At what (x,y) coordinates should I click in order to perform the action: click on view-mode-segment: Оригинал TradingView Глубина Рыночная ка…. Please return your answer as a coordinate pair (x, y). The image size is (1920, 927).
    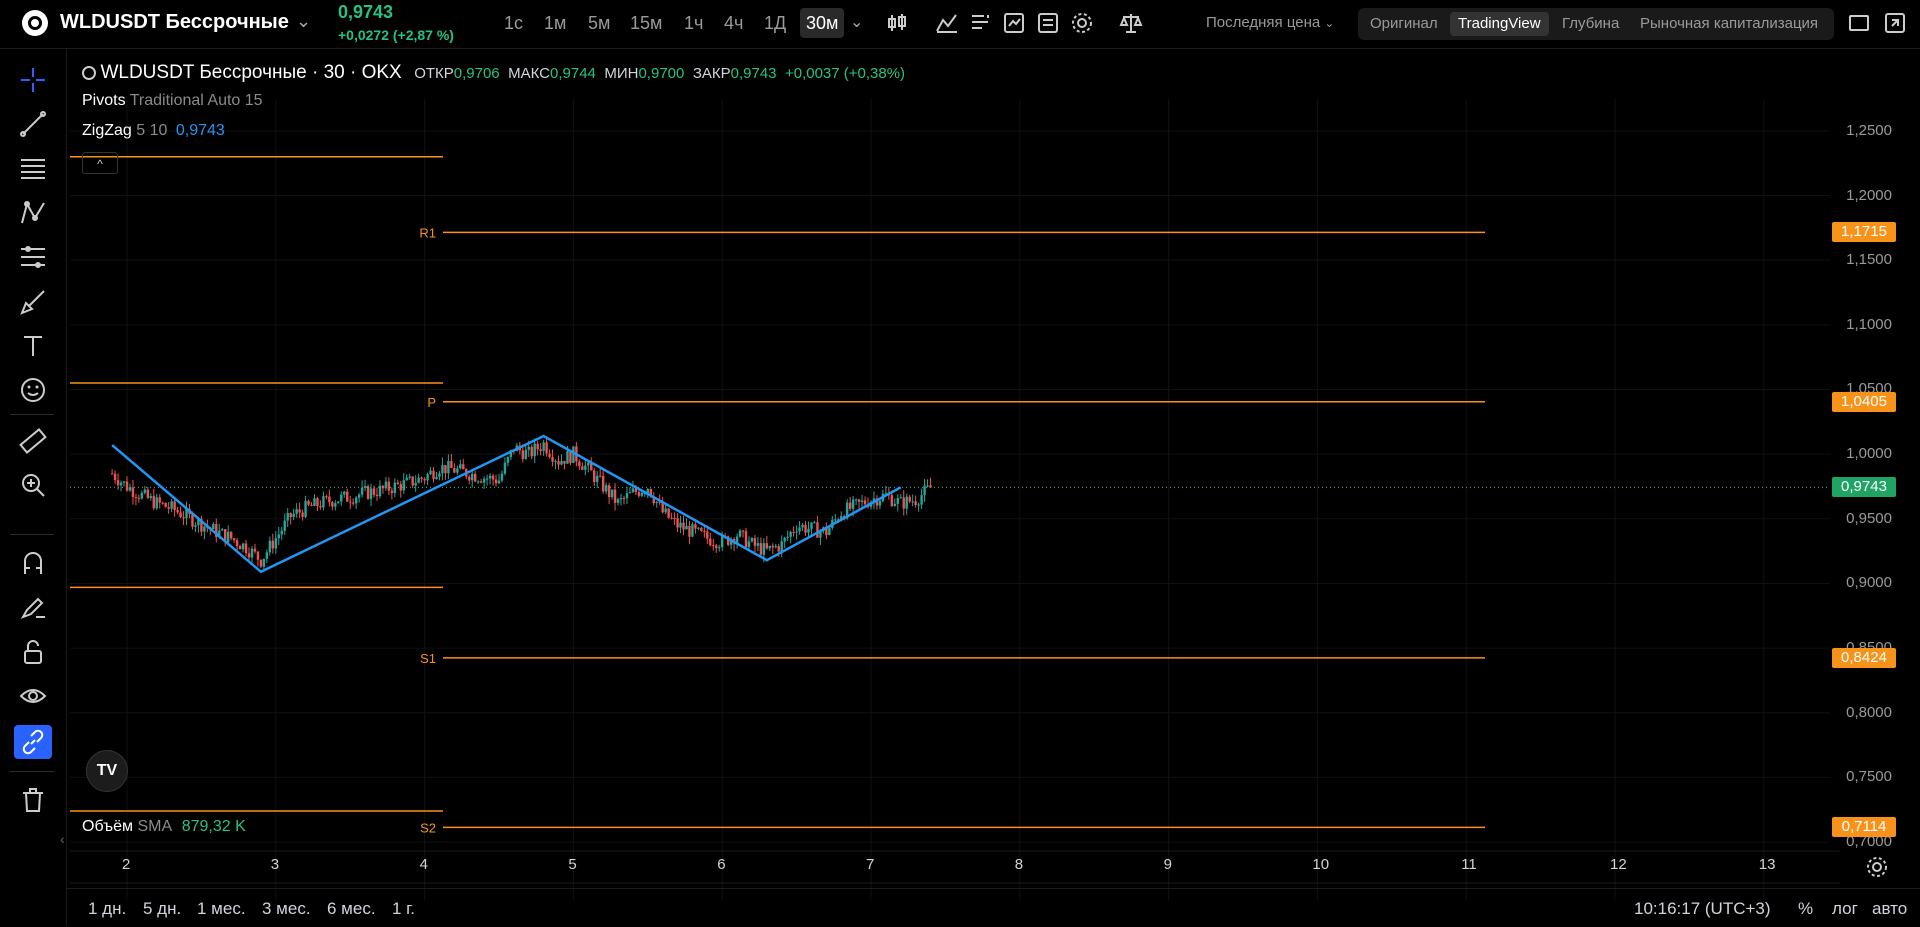
    Looking at the image, I should click on (1596, 24).